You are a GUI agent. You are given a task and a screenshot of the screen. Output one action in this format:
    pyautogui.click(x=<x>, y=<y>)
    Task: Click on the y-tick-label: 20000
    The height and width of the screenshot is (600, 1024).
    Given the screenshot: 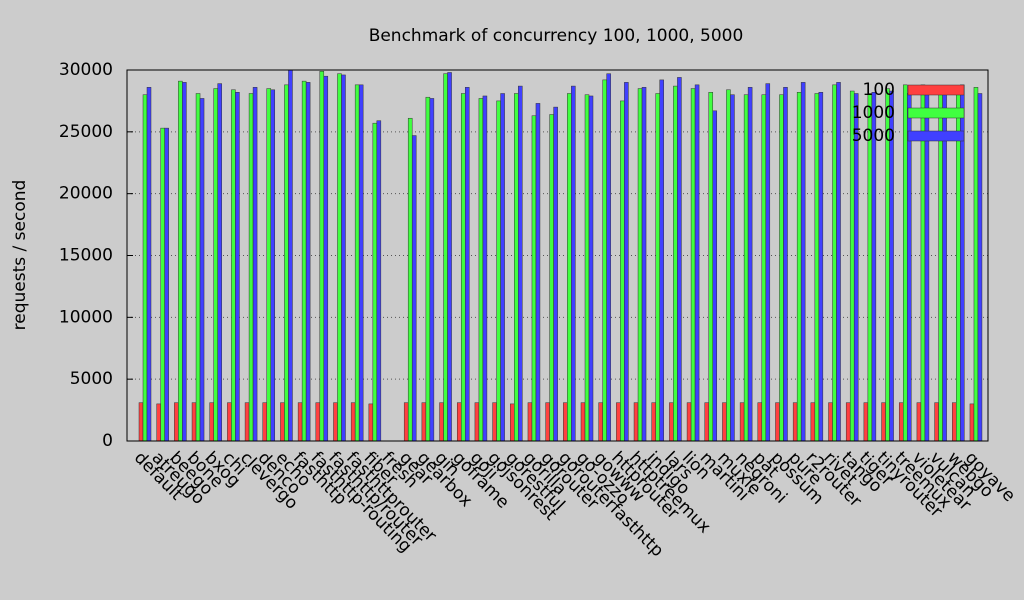 What is the action you would take?
    pyautogui.click(x=86, y=194)
    